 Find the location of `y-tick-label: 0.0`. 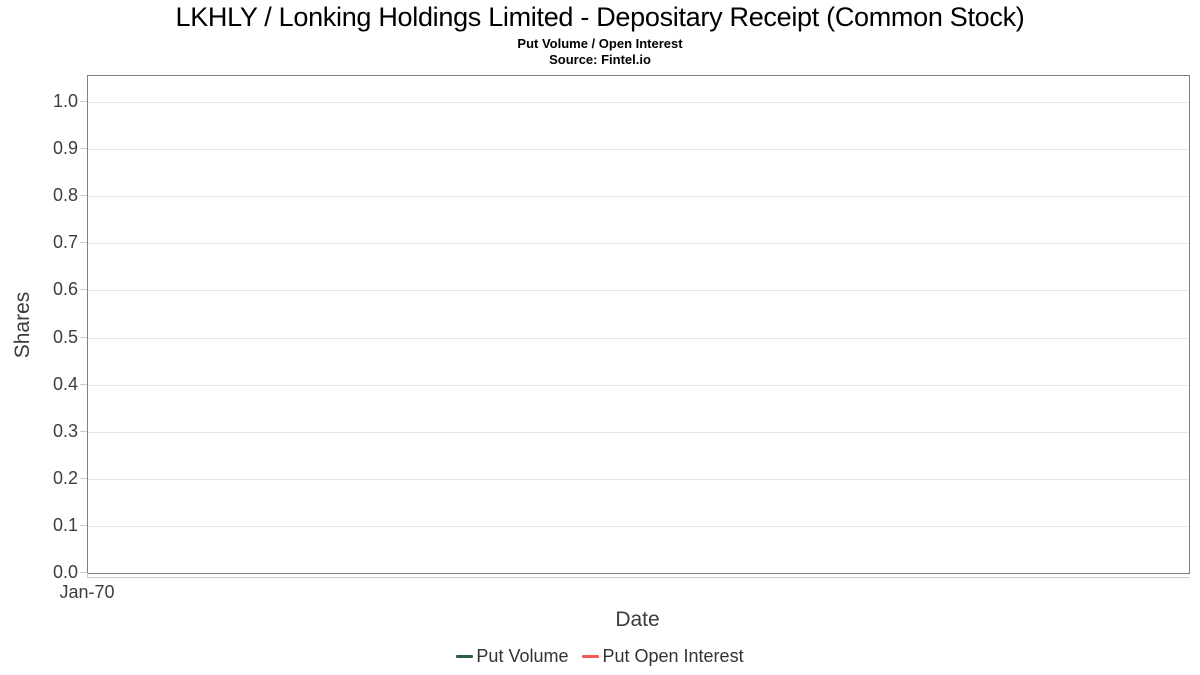

y-tick-label: 0.0 is located at coordinates (65, 572).